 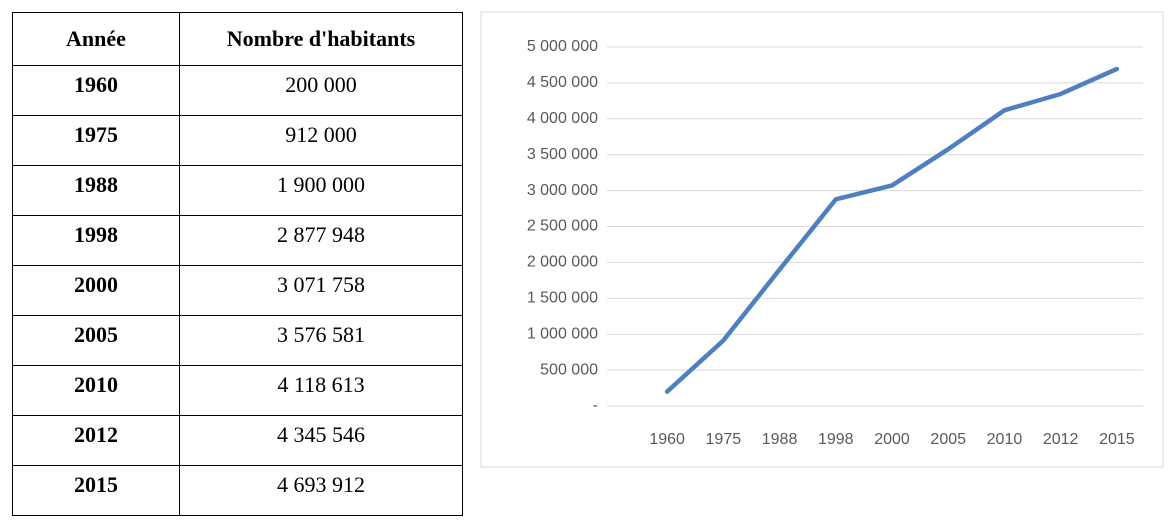 I want to click on x-tick-label: 1998, so click(x=836, y=439).